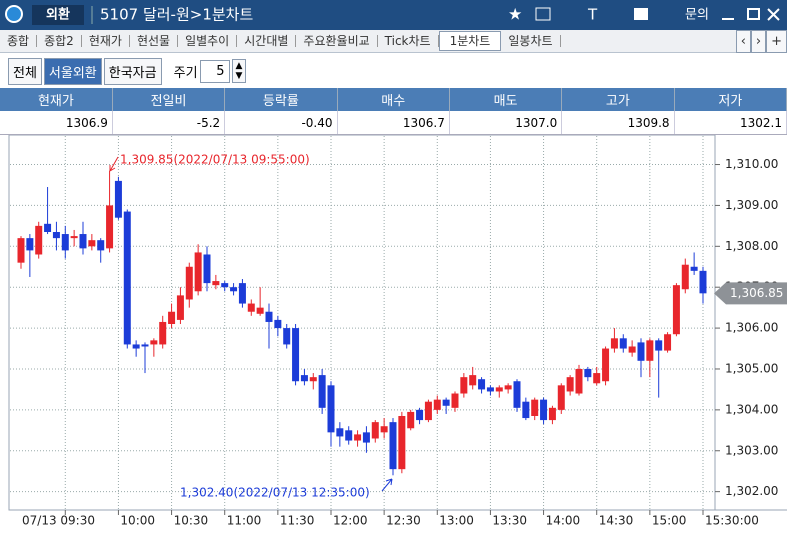 This screenshot has height=535, width=787. What do you see at coordinates (751, 328) in the screenshot?
I see `y-tick-label: 1,306.00` at bounding box center [751, 328].